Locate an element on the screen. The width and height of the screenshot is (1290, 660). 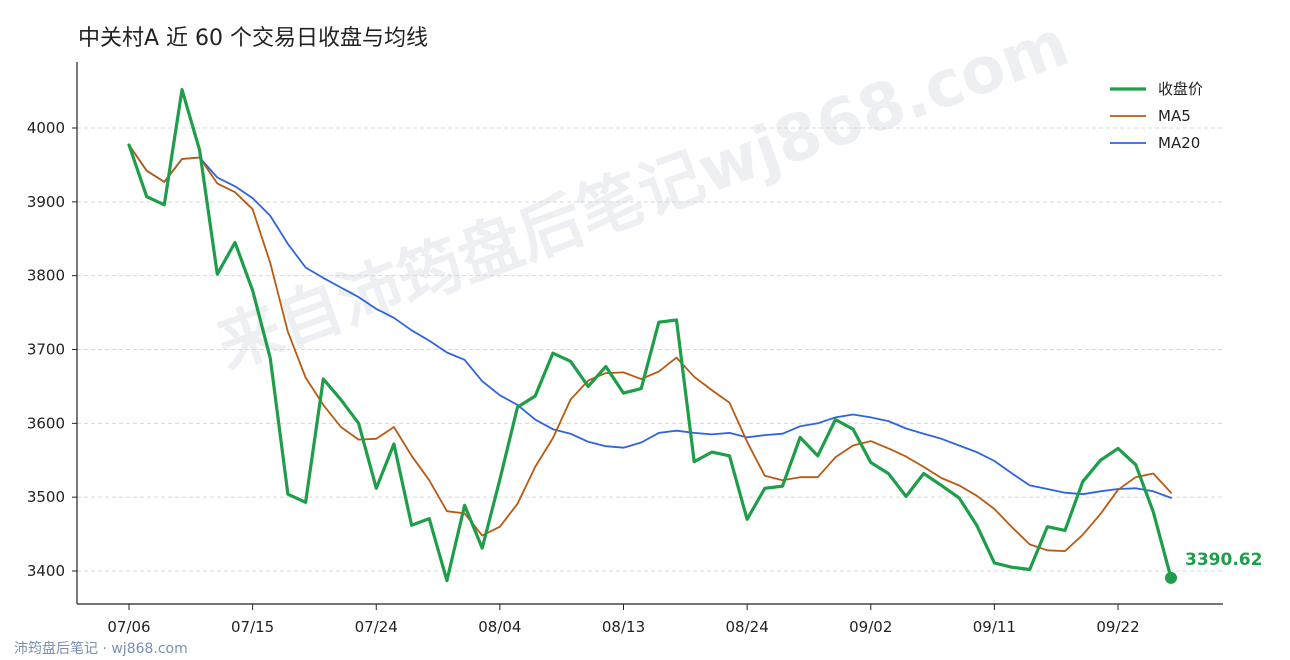
legend-item-label: 收盘价 is located at coordinates (1180, 89).